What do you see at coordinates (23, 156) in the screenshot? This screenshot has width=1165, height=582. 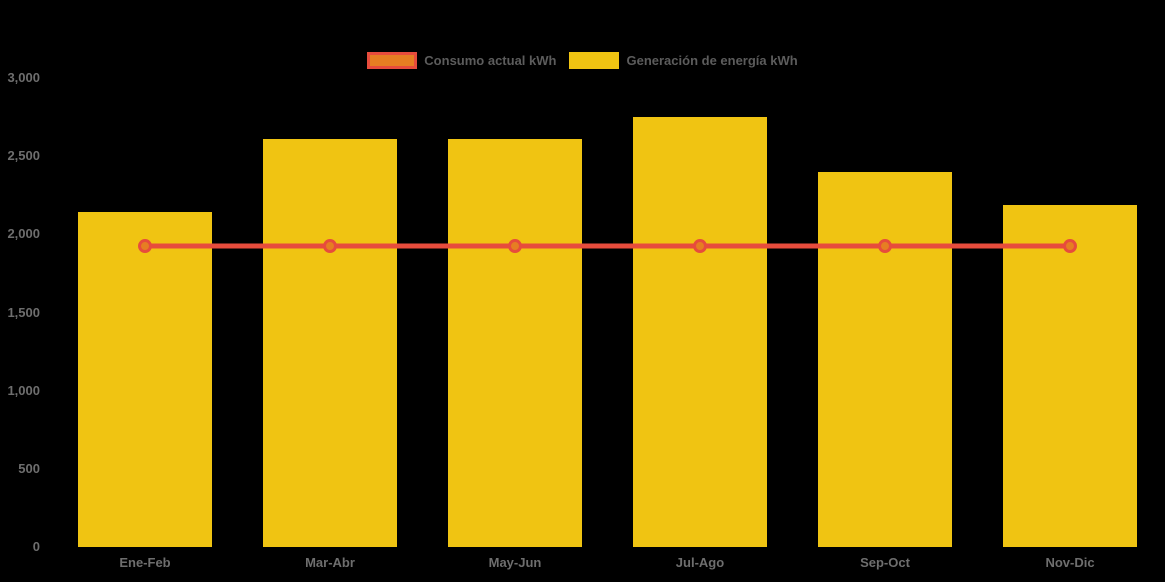 I see `y-axis-tick-label: 2,500` at bounding box center [23, 156].